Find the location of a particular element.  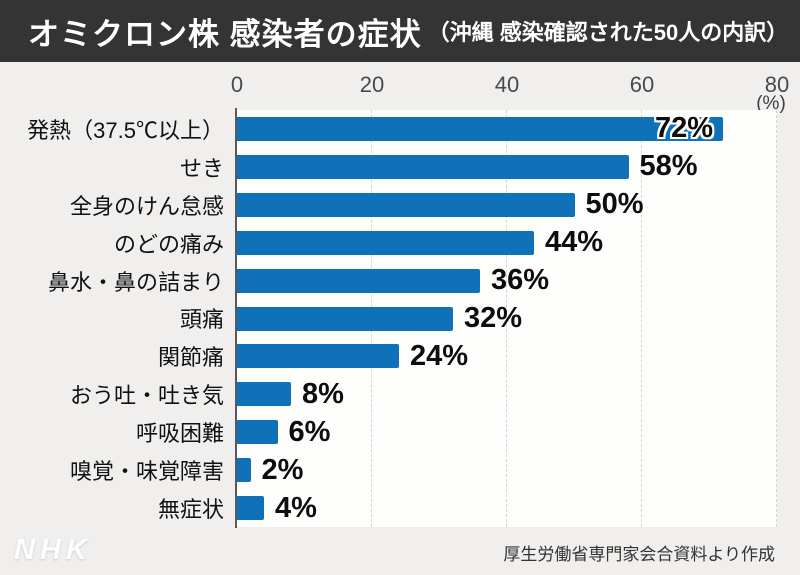

page-subtitle: （沖縄 感染確認された50人の内訳） is located at coordinates (608, 32).